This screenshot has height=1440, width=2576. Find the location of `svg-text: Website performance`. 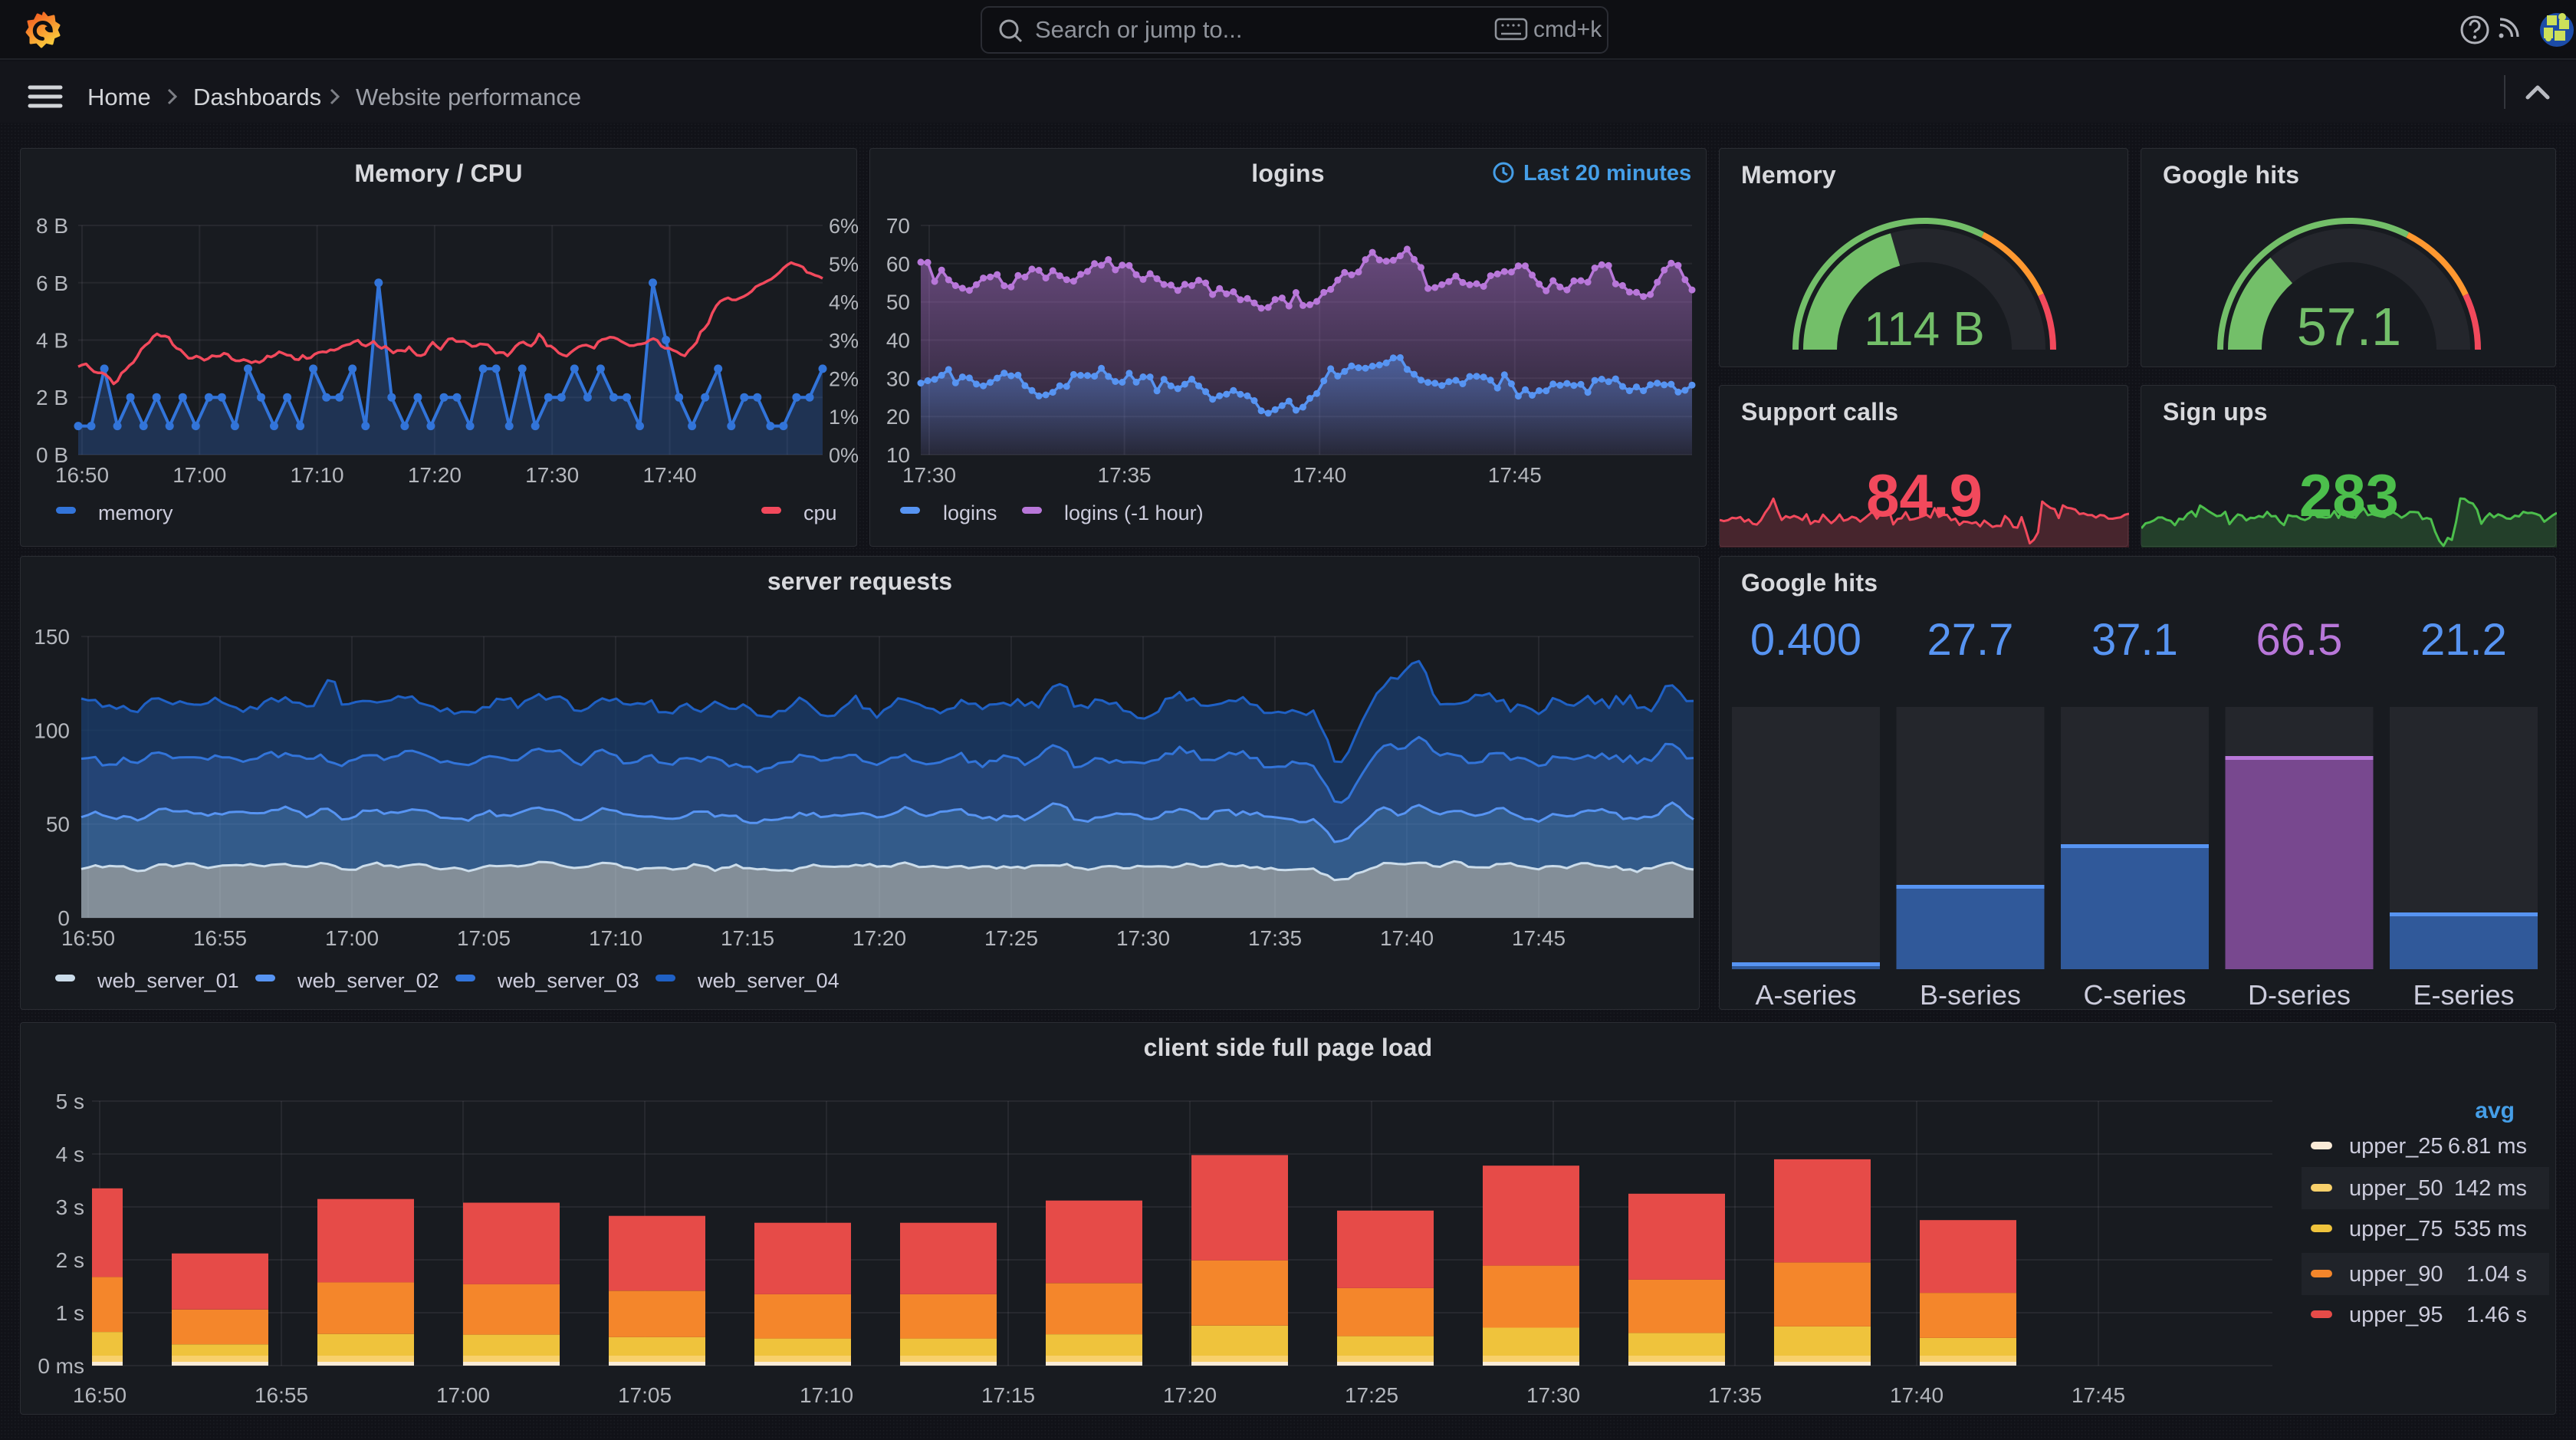

svg-text: Website performance is located at coordinates (468, 97).